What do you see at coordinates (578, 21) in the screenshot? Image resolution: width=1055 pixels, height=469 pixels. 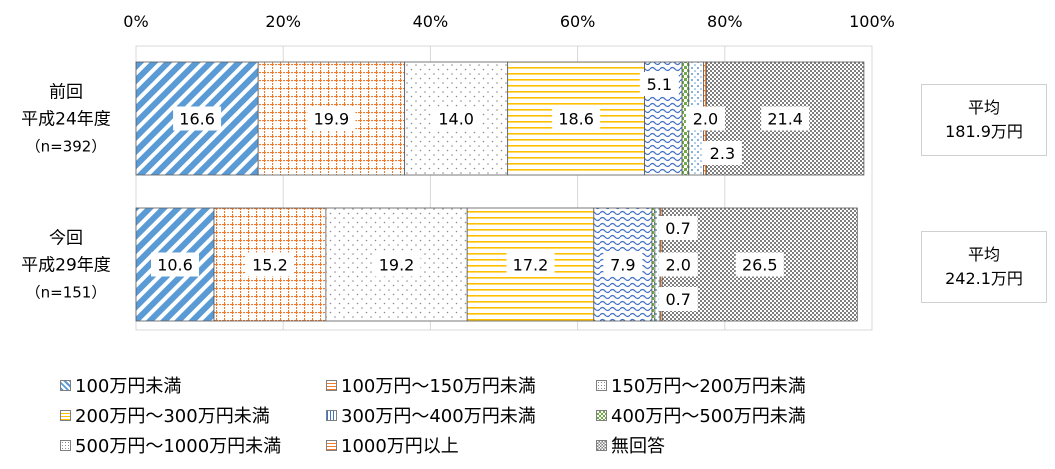 I see `x-tick-label: 60%` at bounding box center [578, 21].